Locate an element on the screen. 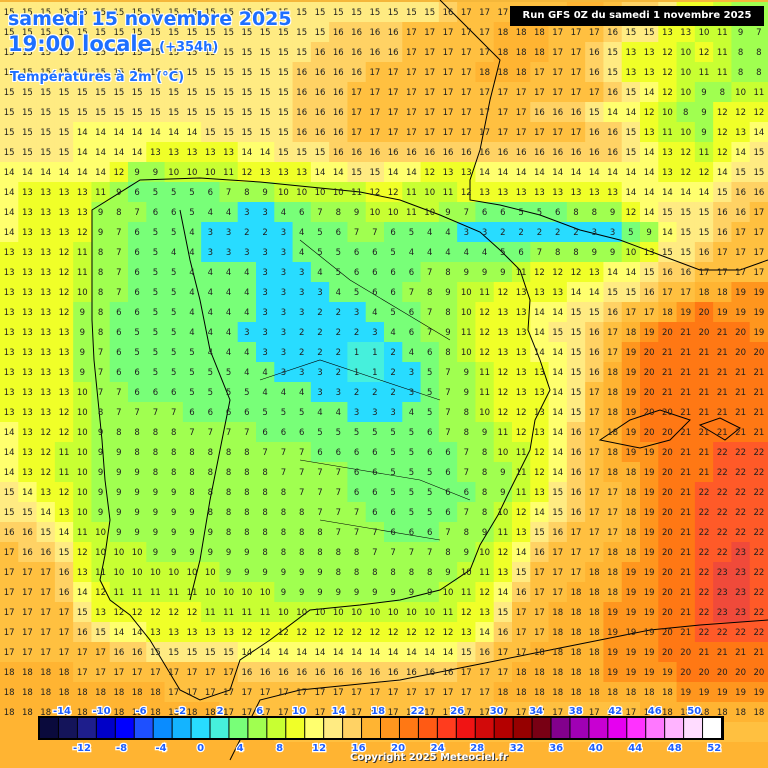  temperature-value: 2 is located at coordinates (319, 353).